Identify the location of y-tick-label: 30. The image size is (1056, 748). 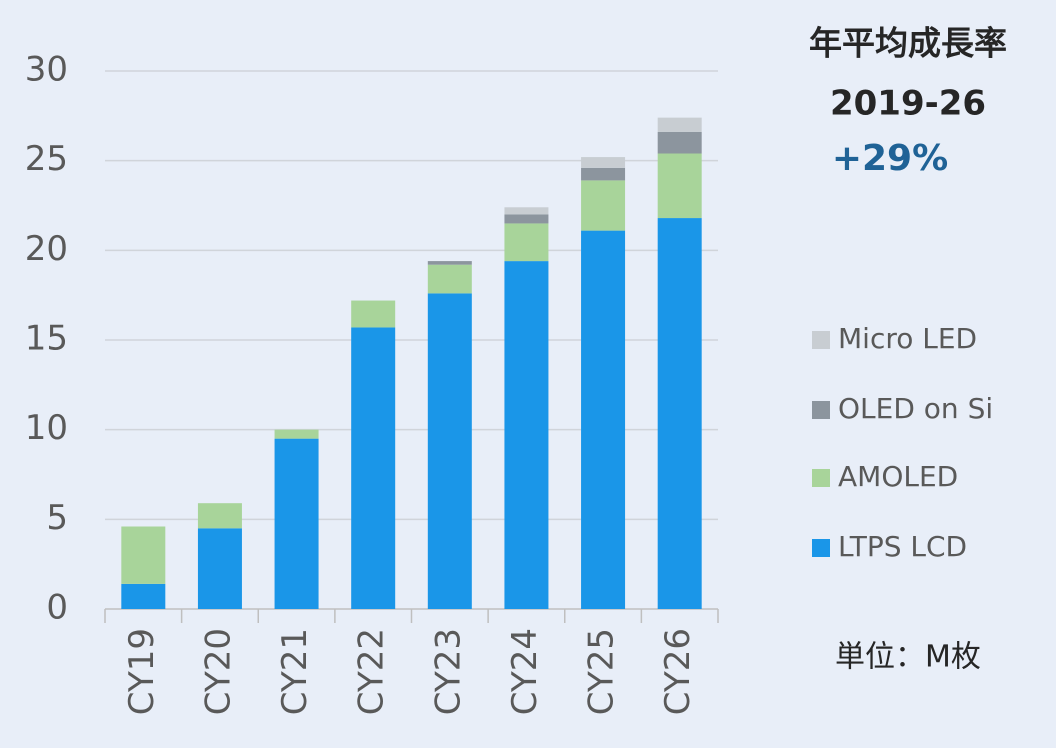
(46, 70).